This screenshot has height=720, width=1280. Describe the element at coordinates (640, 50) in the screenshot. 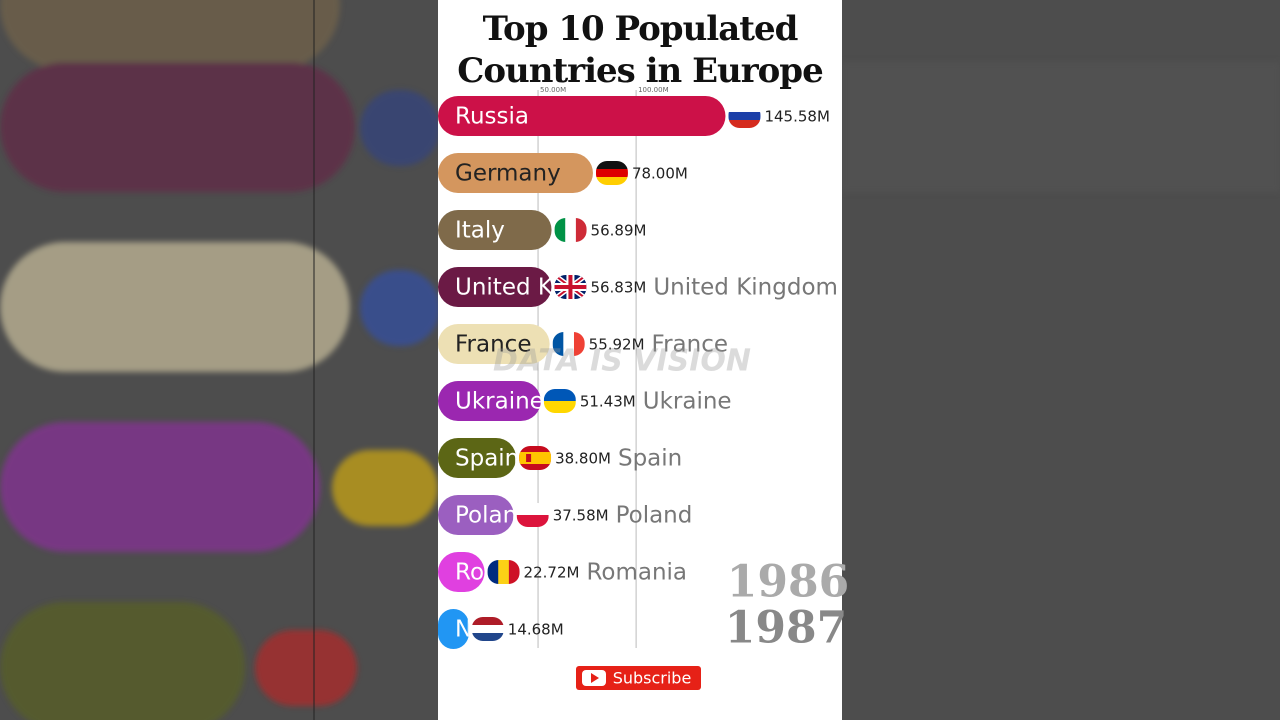

I see `chart-title: Top 10 Populated Countries in Europe` at that location.